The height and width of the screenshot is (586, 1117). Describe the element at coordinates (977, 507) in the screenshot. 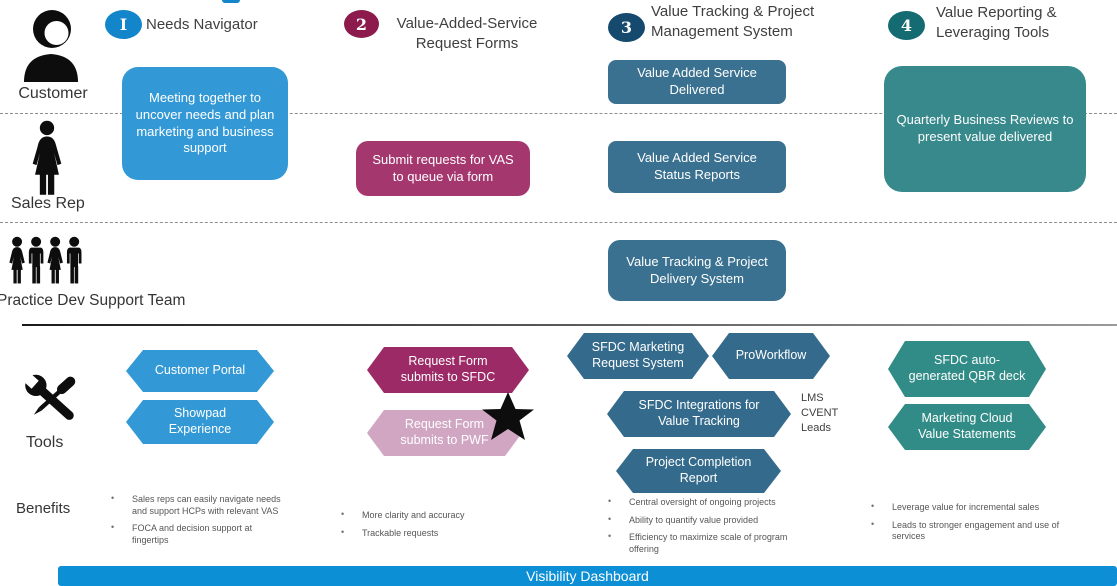

I see `benefit-item: Leverage value for incremental sales` at that location.